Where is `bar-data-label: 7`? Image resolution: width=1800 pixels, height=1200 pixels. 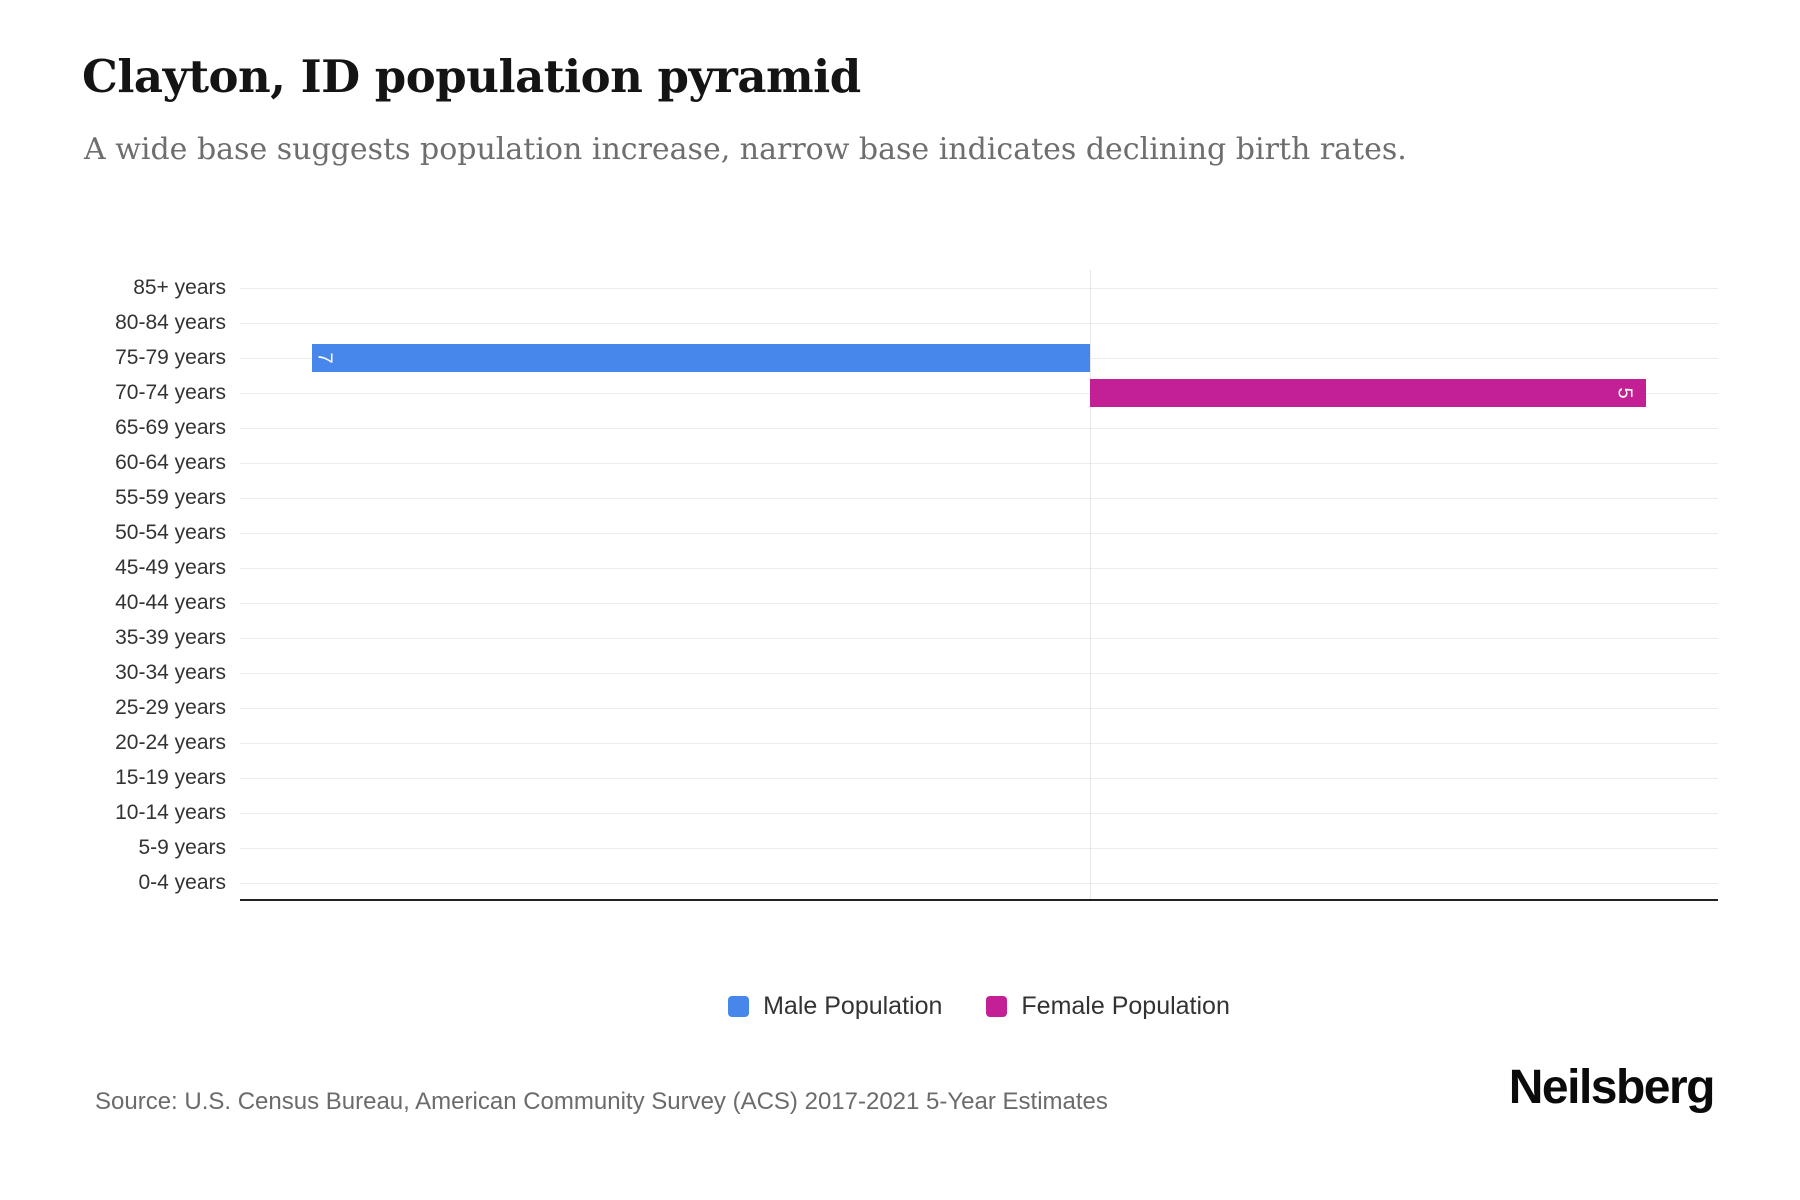 bar-data-label: 7 is located at coordinates (324, 358).